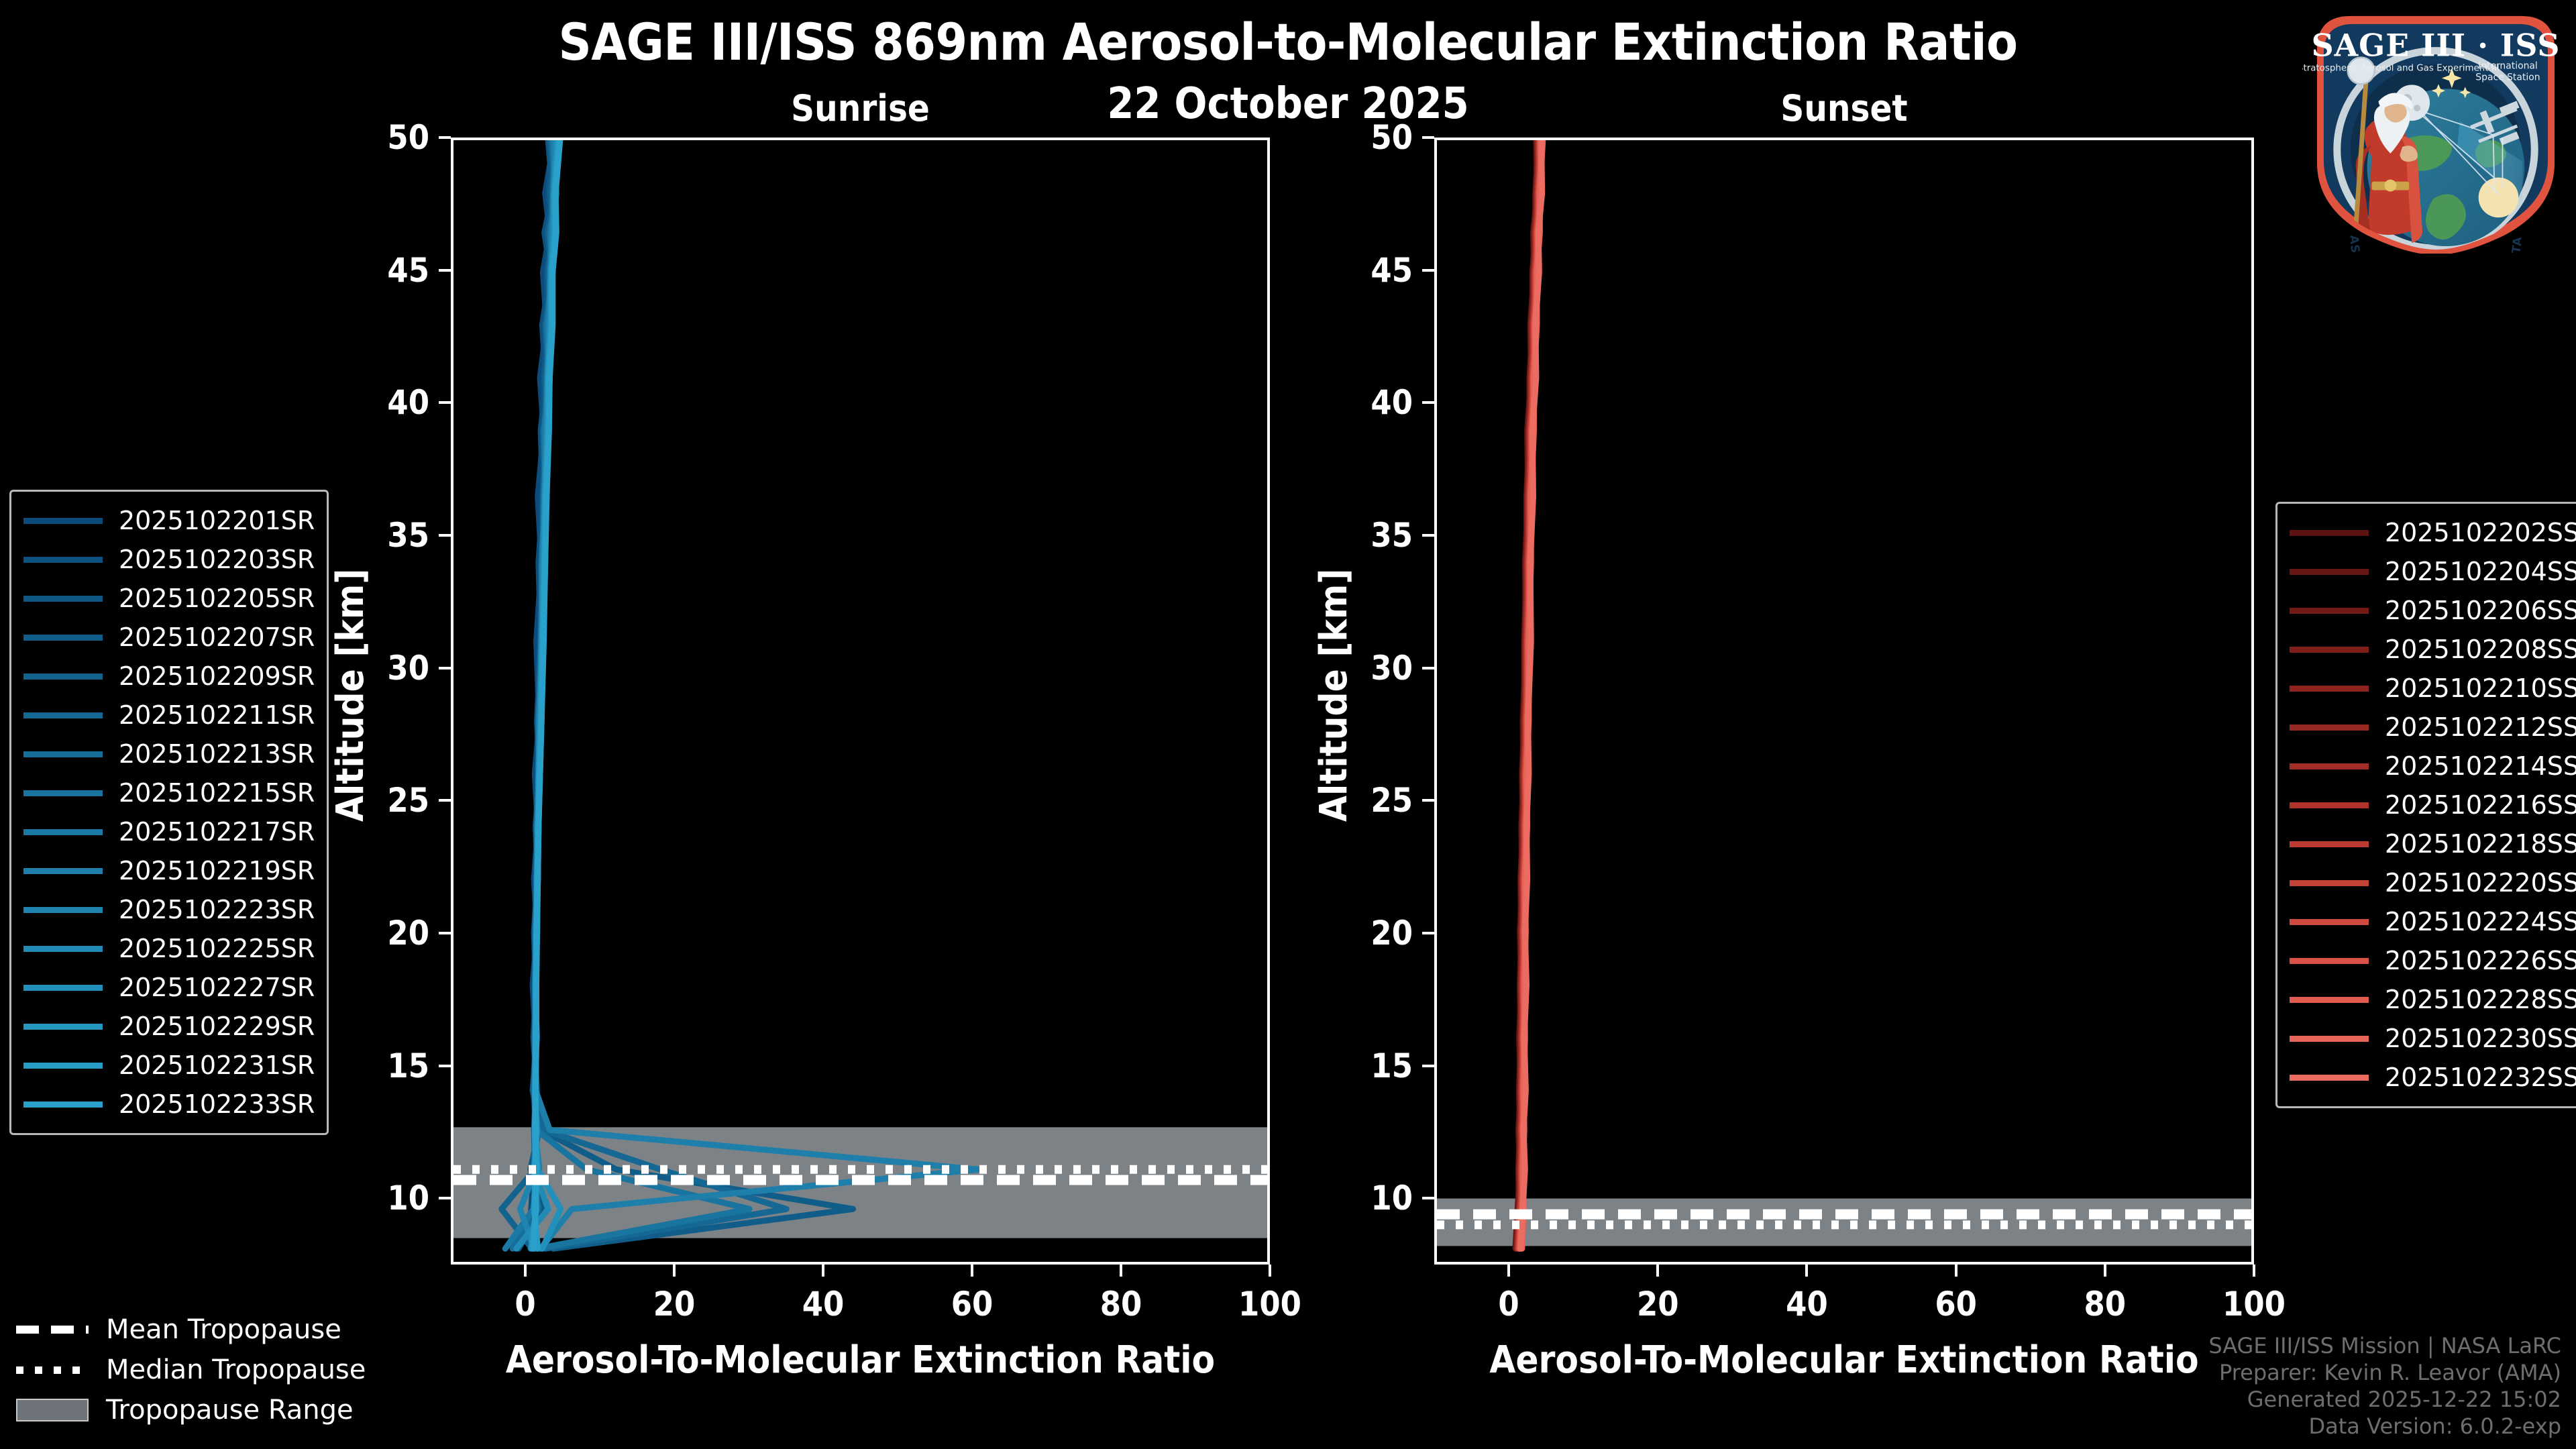  Describe the element at coordinates (169, 909) in the screenshot. I see `series-legend-row: 2025102223SR` at that location.